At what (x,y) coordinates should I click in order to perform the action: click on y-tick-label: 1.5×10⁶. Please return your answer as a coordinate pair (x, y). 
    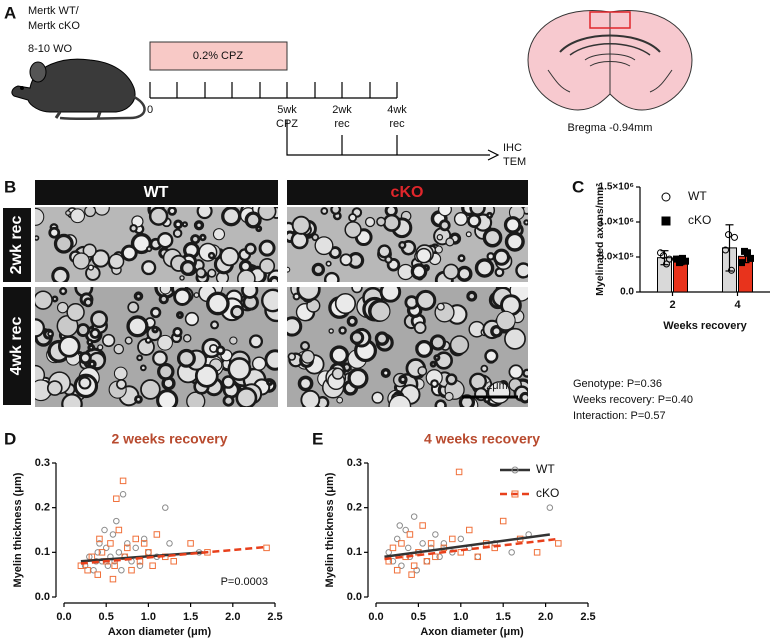
    Looking at the image, I should click on (616, 187).